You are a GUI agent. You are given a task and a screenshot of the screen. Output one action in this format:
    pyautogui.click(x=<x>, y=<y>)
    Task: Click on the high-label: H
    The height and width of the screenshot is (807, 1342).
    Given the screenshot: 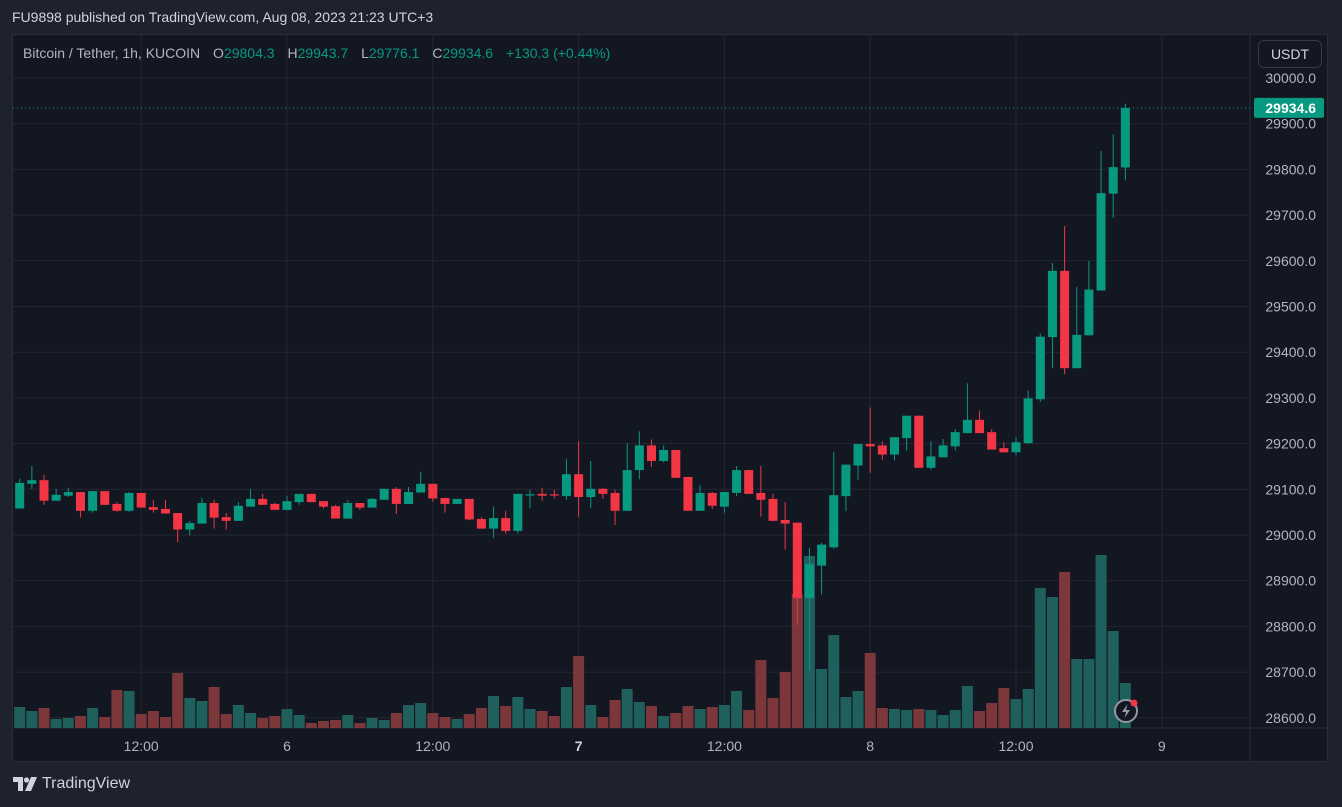 What is the action you would take?
    pyautogui.click(x=292, y=53)
    